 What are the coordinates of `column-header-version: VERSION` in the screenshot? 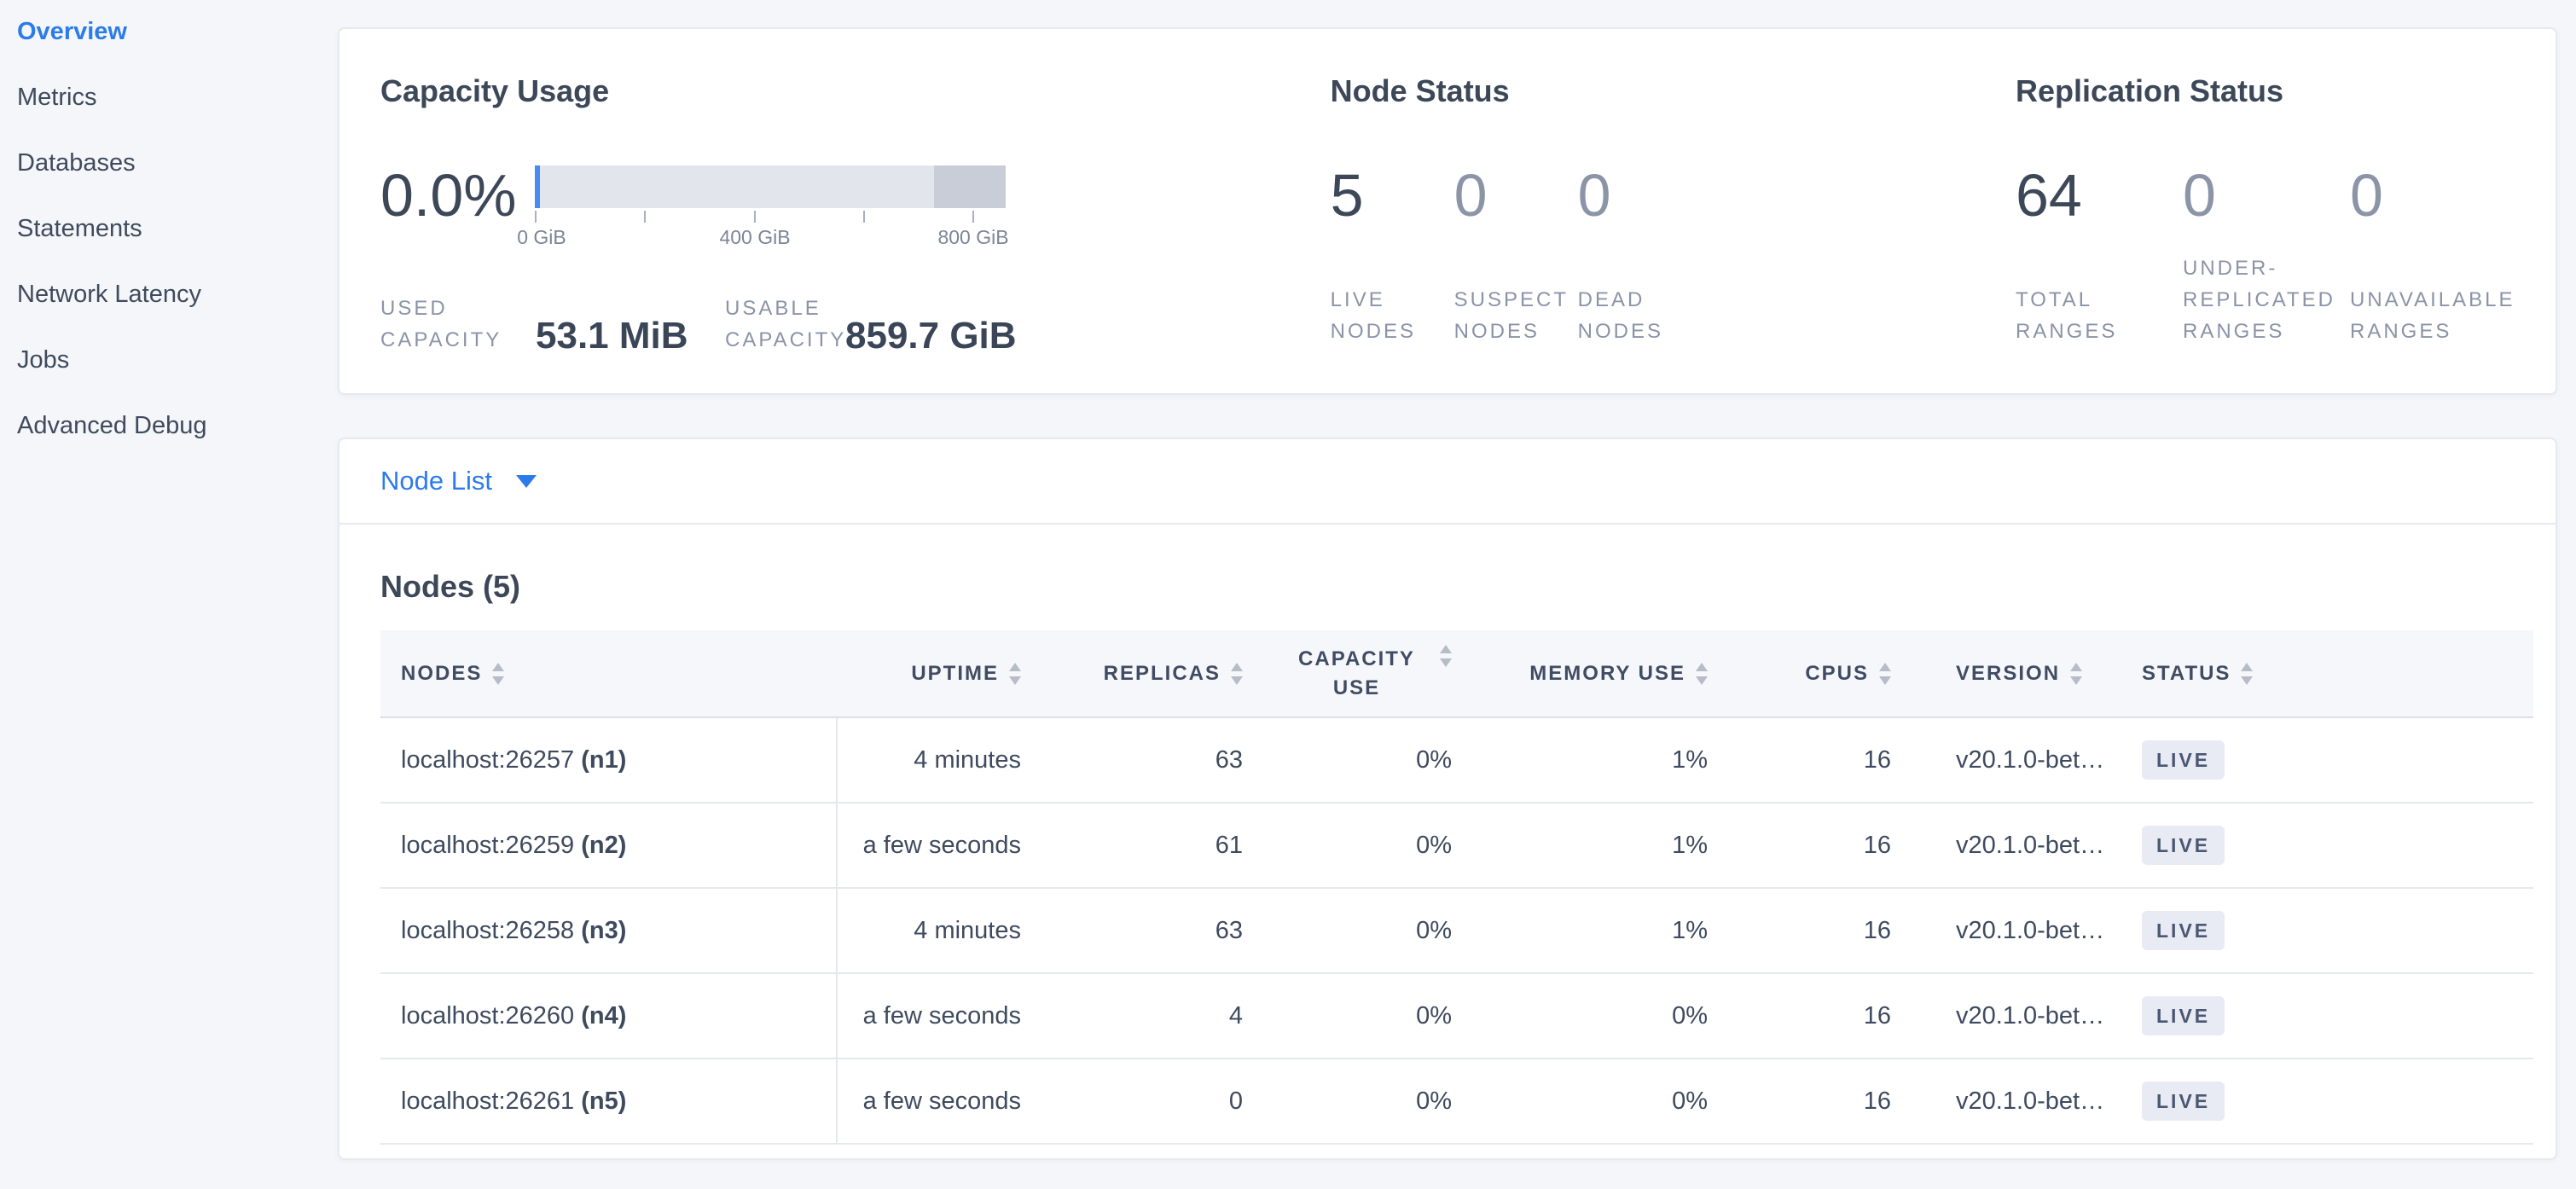 It's located at (2022, 674).